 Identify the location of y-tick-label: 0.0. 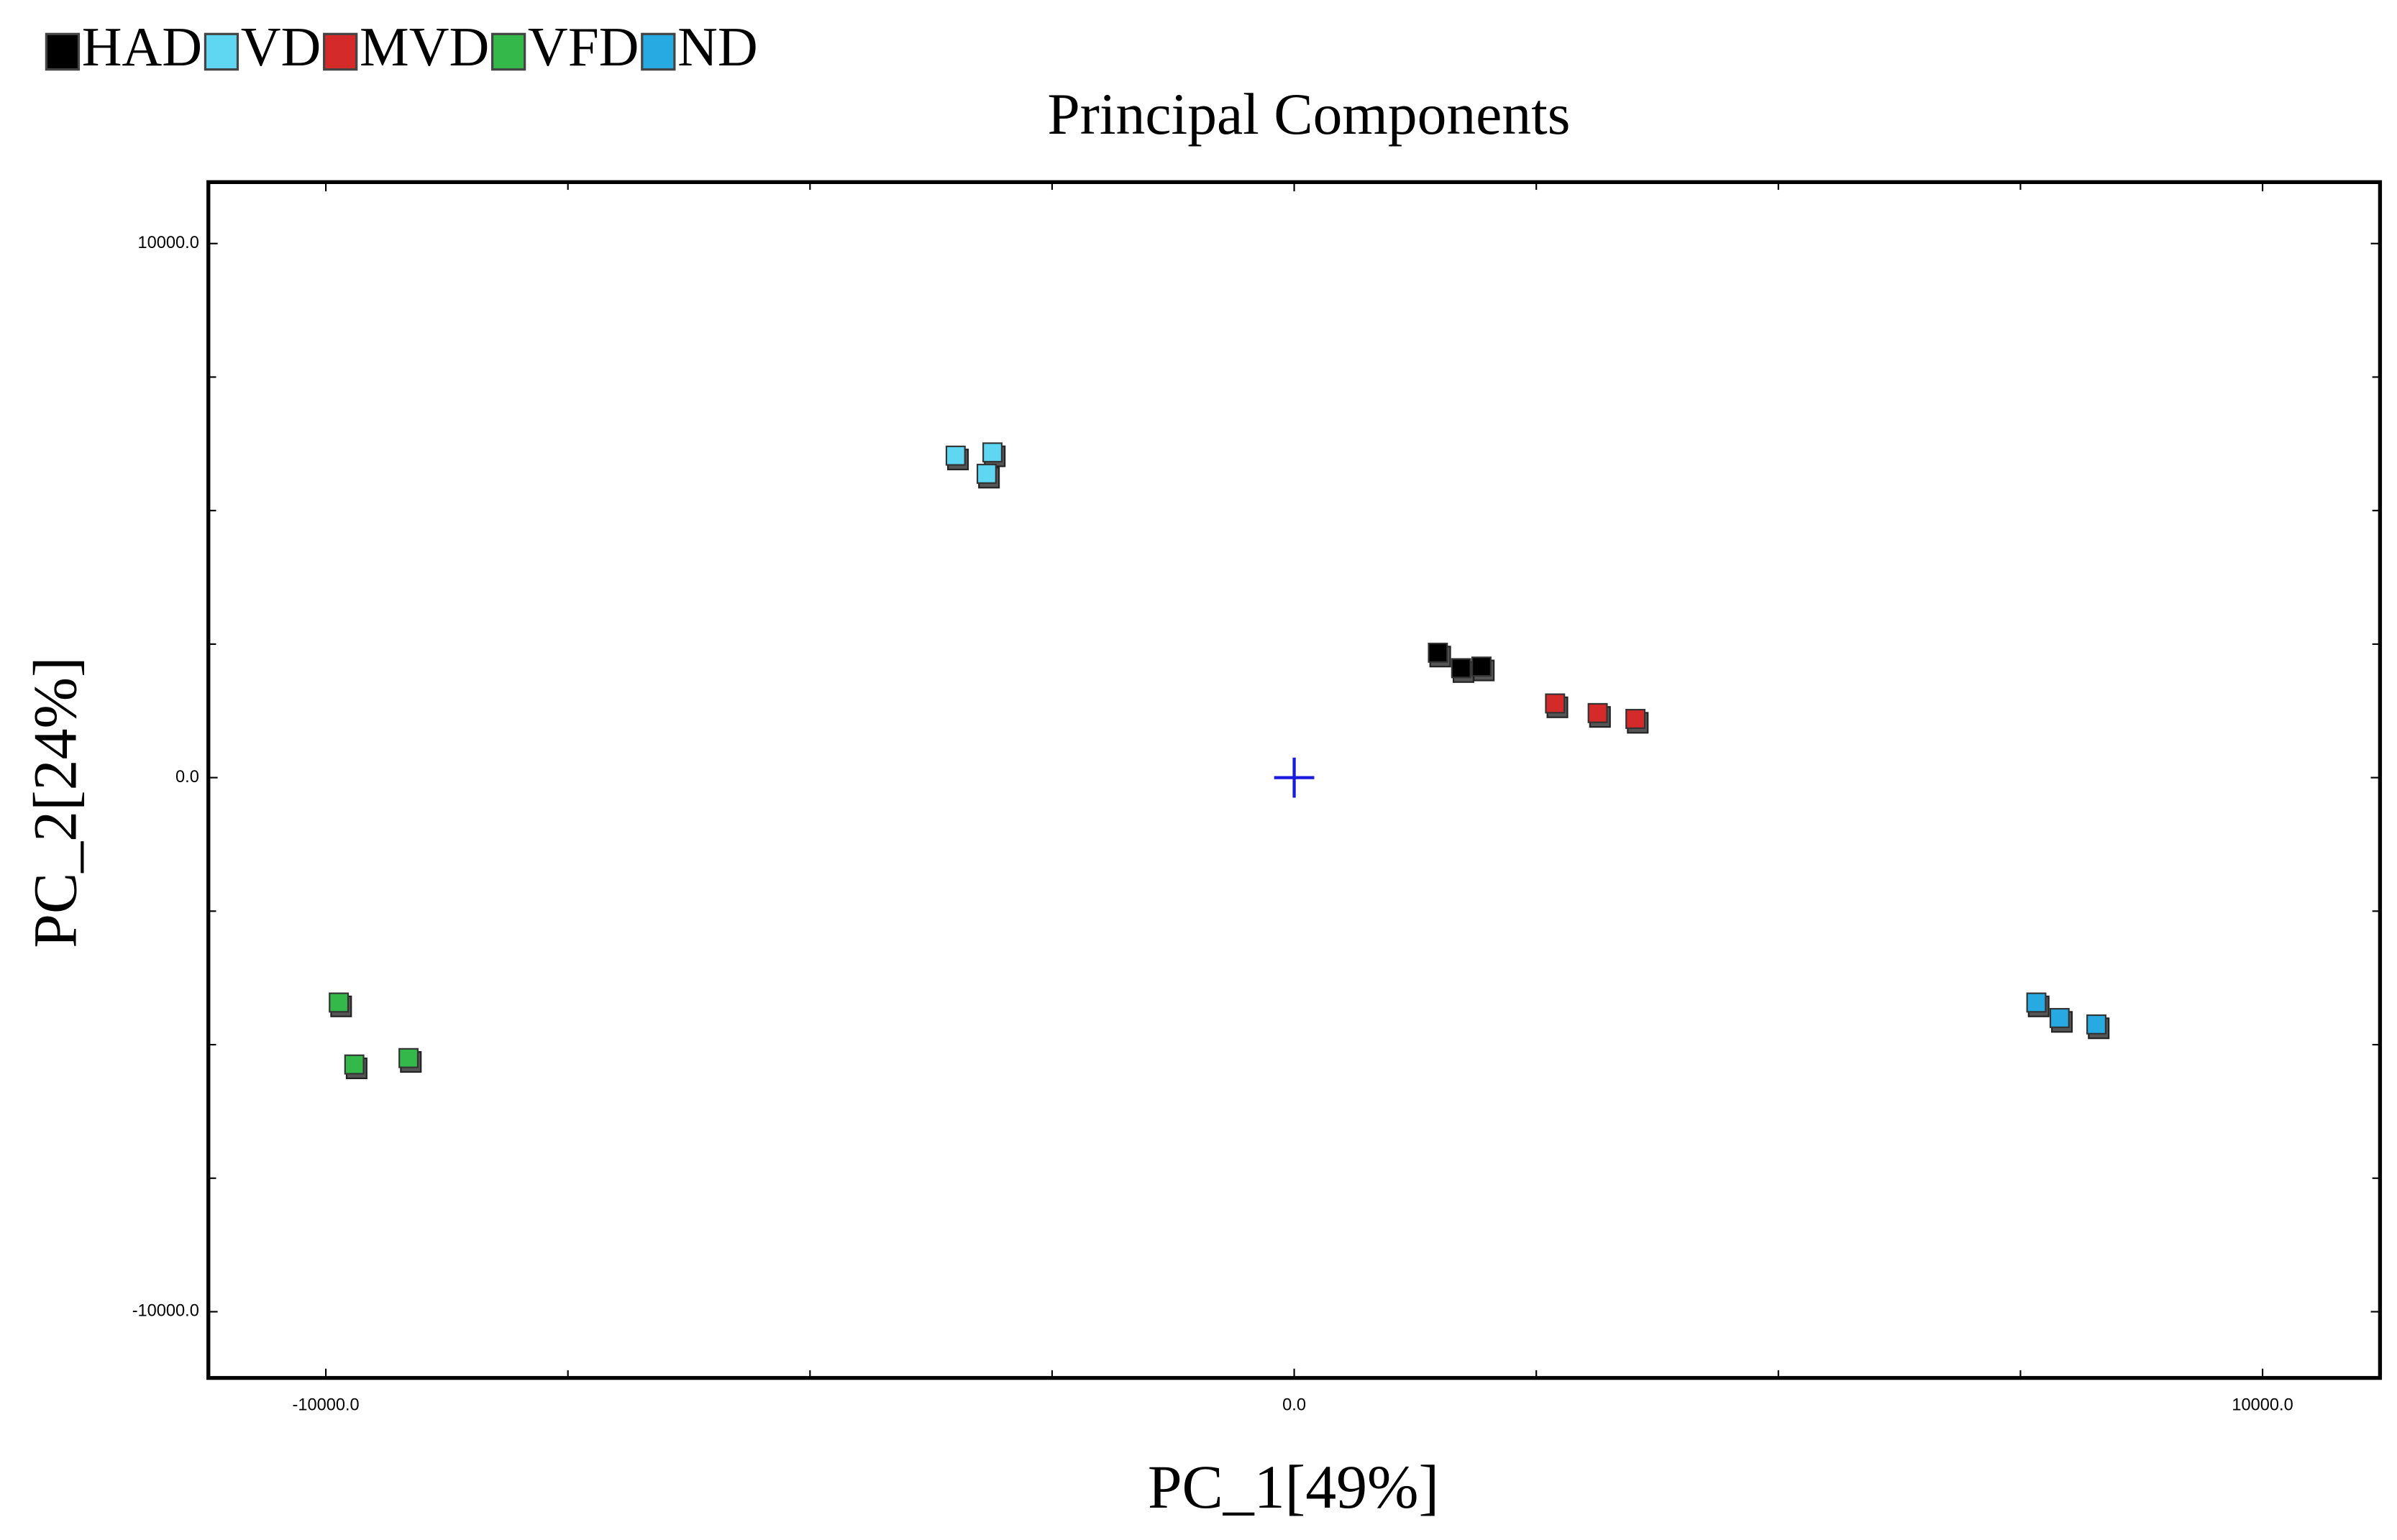
(187, 777).